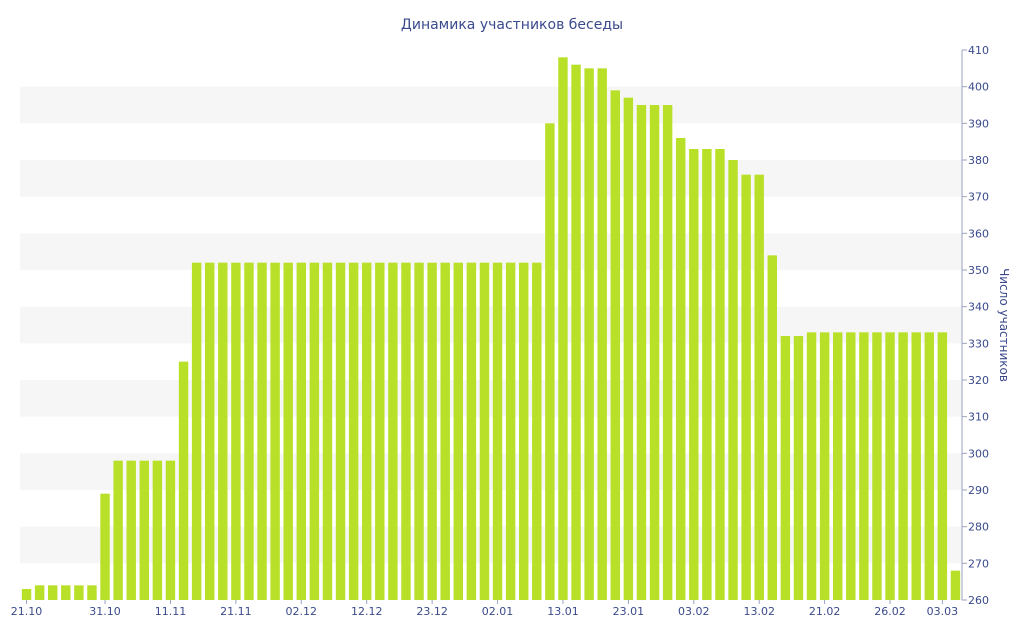 The image size is (1024, 640). Describe the element at coordinates (27, 611) in the screenshot. I see `x-tick-label: 21.10` at that location.